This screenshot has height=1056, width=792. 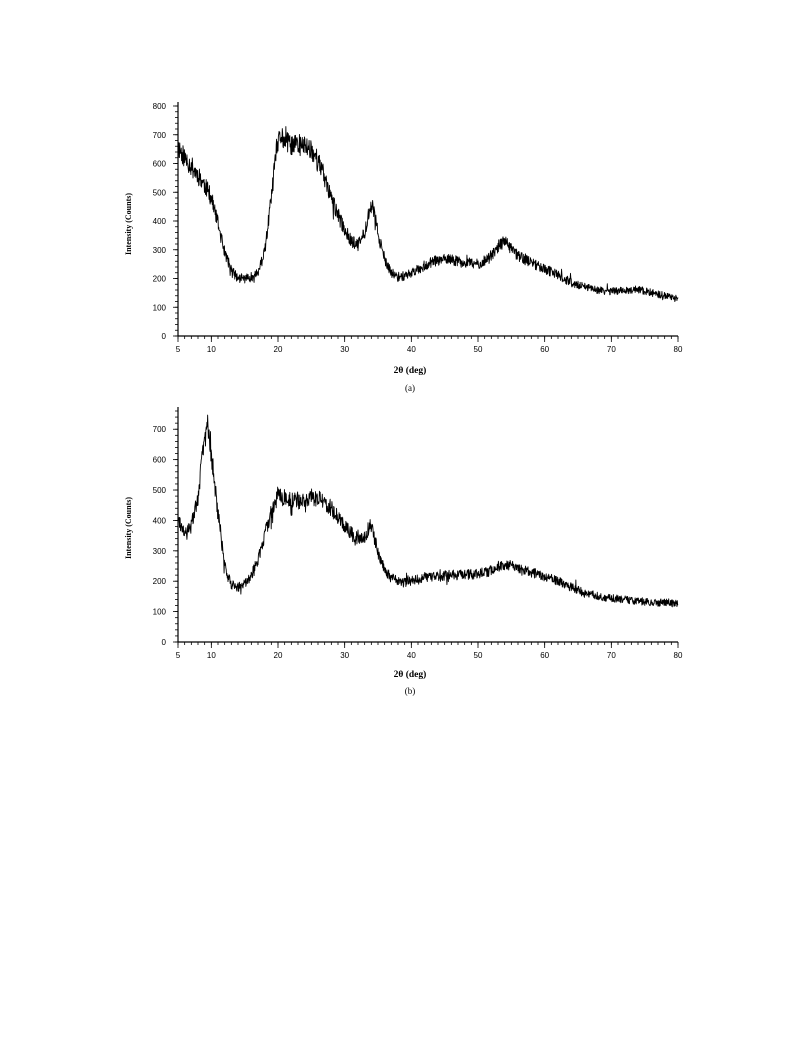 I want to click on y-tick-label: 800, so click(x=160, y=106).